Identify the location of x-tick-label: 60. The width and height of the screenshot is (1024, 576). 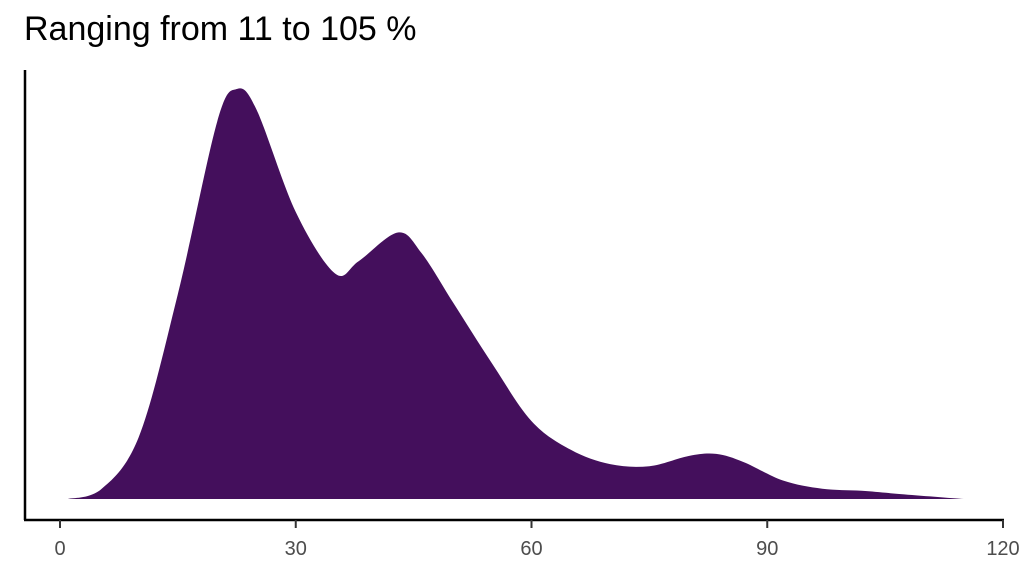
(531, 549).